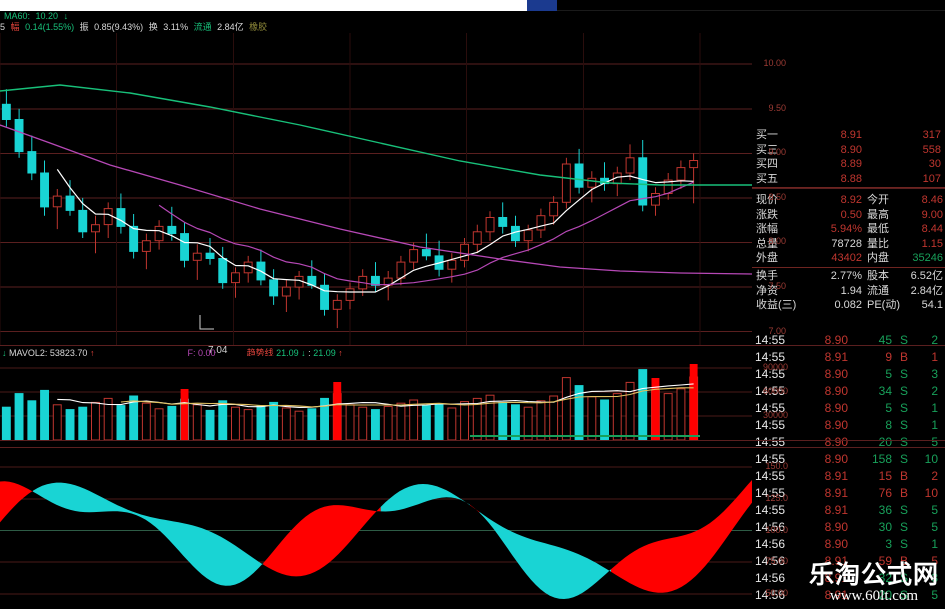  Describe the element at coordinates (848, 179) in the screenshot. I see `bid-row: 买五 8.88 107` at that location.